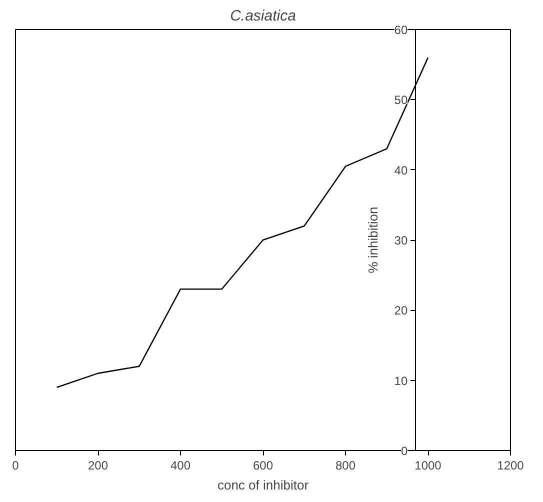 The image size is (543, 502). What do you see at coordinates (180, 465) in the screenshot?
I see `x-tick-label: 400` at bounding box center [180, 465].